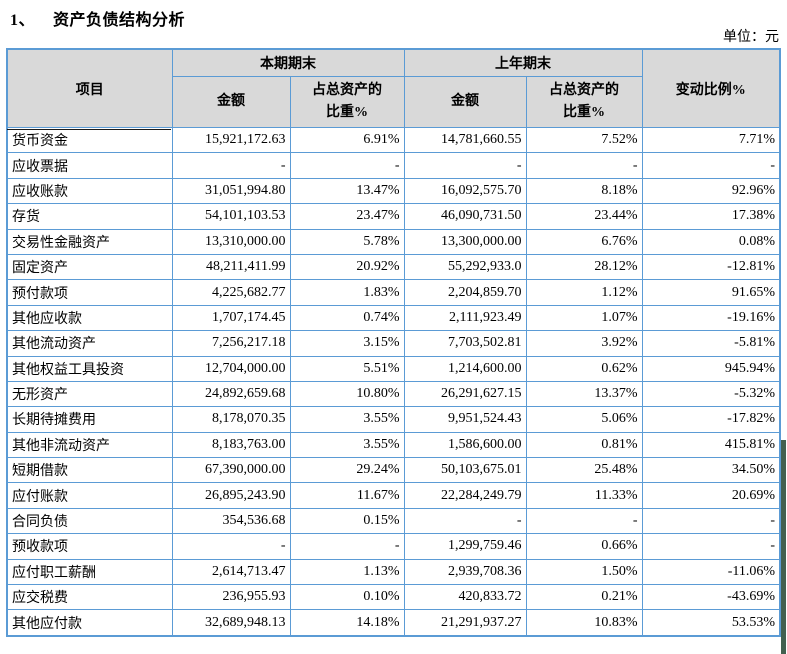  I want to click on row-item-label: 其他应收款, so click(89, 318).